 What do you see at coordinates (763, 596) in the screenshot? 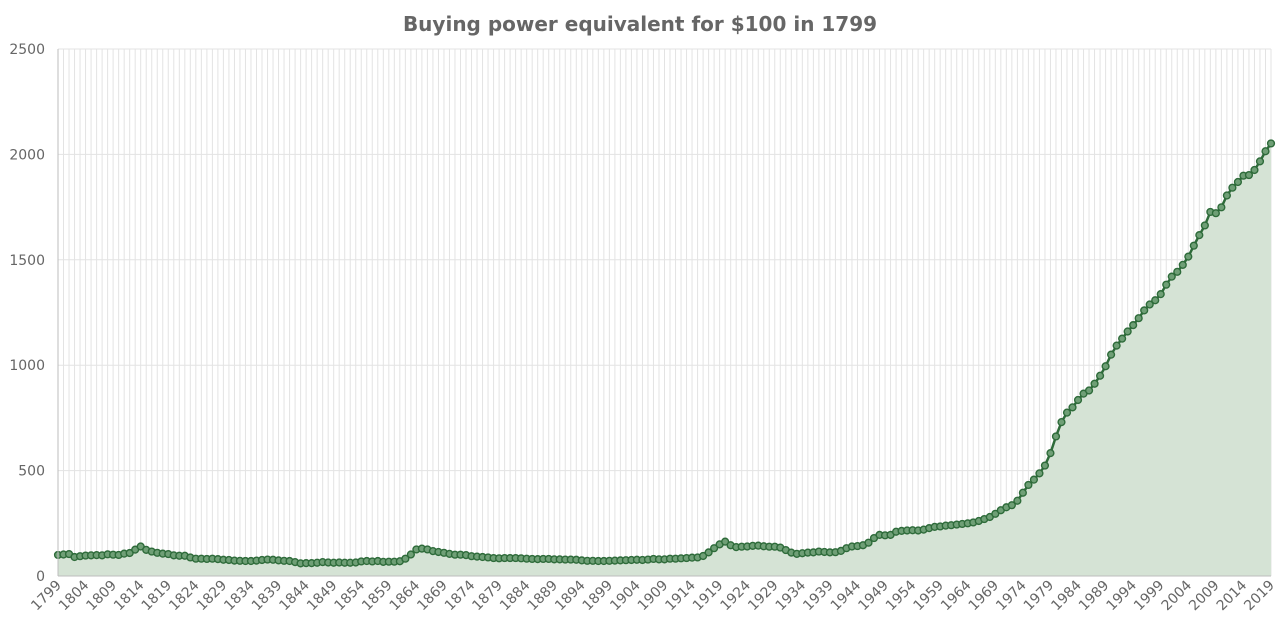
I see `x-tick-label: 1929` at bounding box center [763, 596].